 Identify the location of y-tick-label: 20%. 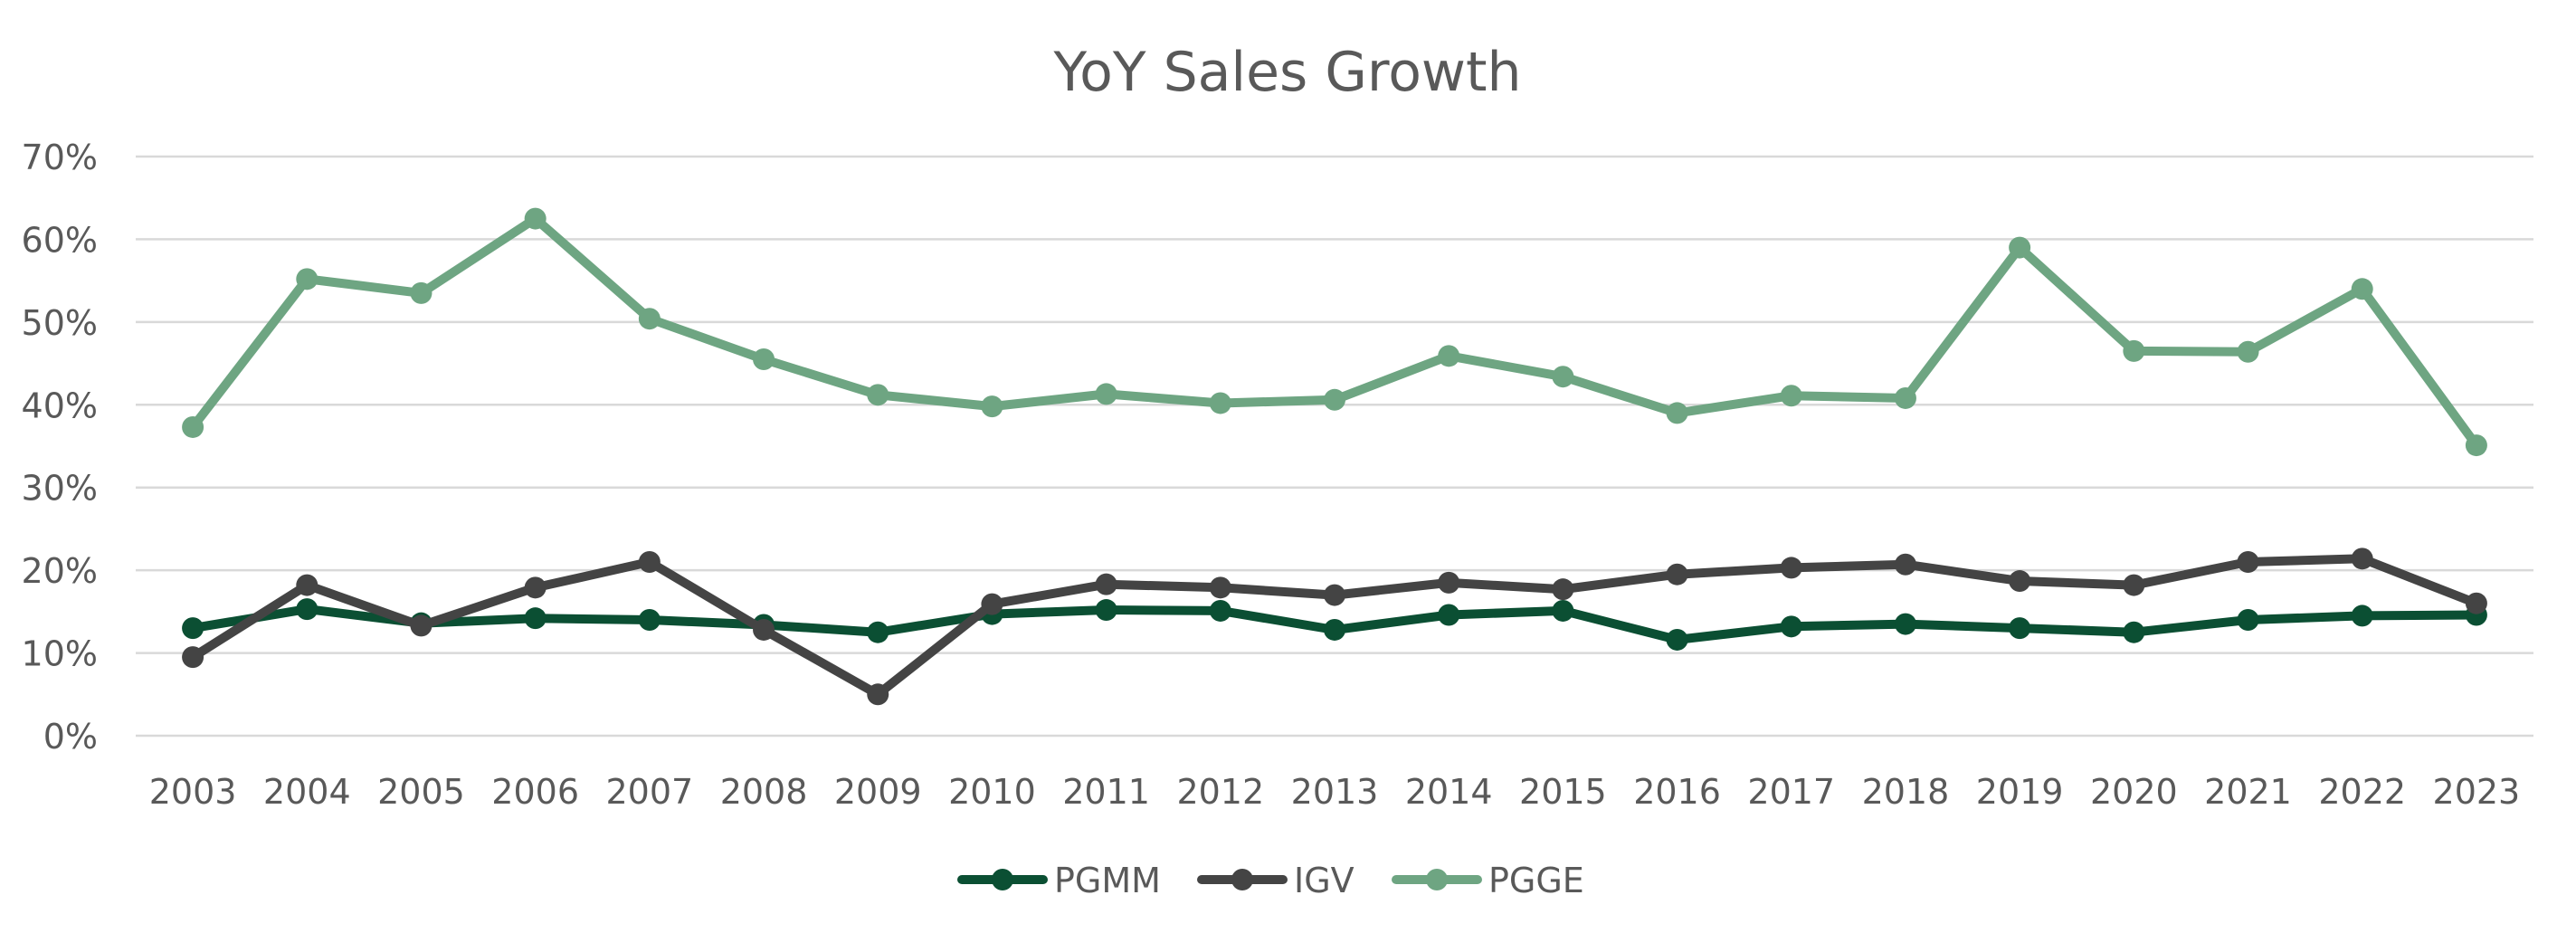
(60, 571).